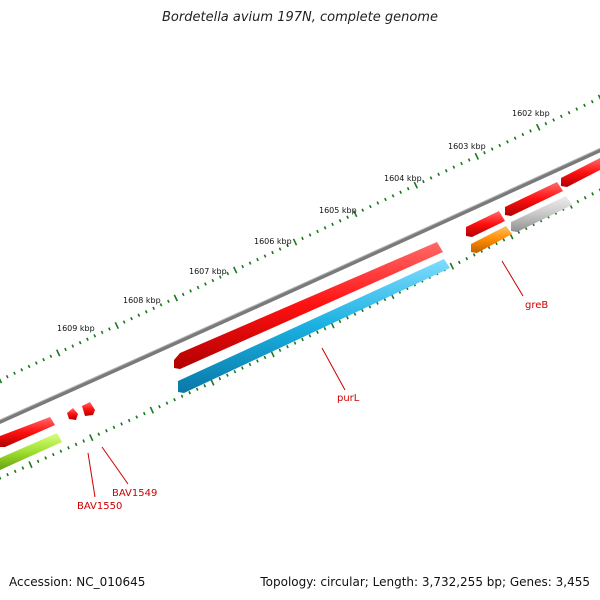  I want to click on gene-purl-arrow, so click(314, 326).